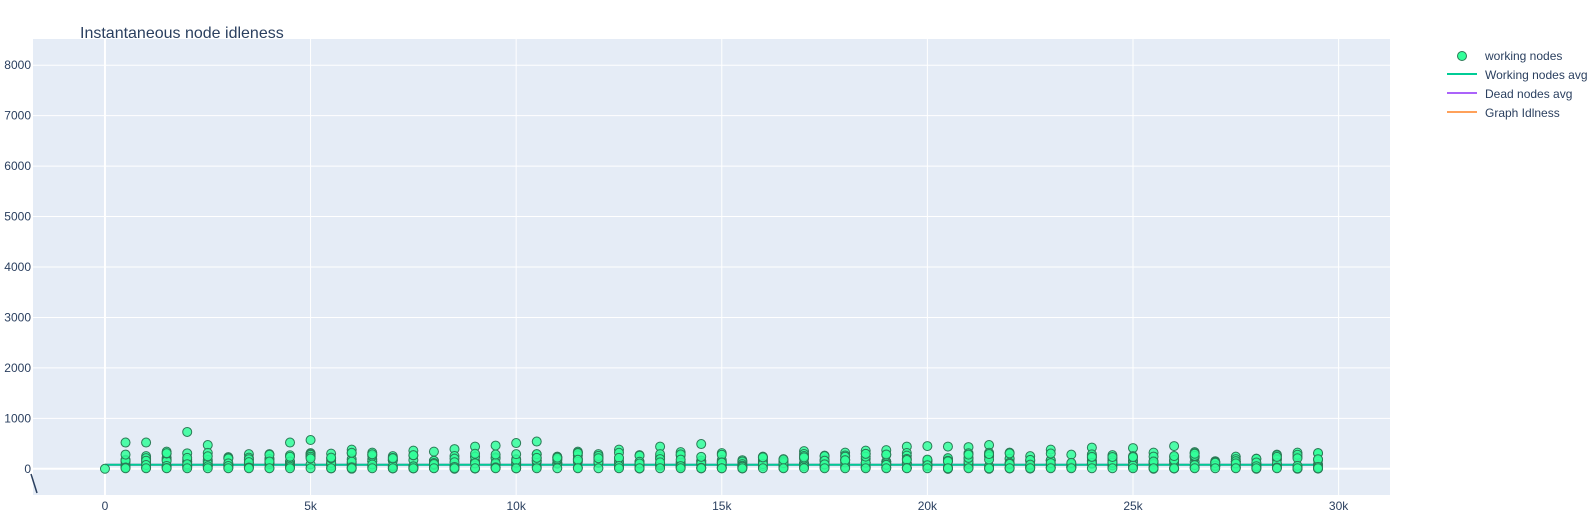 The image size is (1595, 524). I want to click on legend-label: Dead nodes avg, so click(1529, 93).